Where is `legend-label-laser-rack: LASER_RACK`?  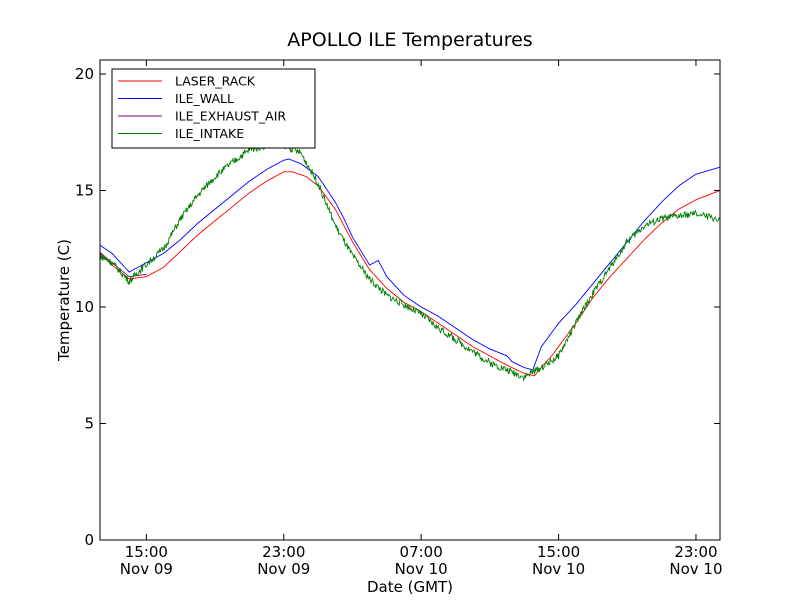 legend-label-laser-rack: LASER_RACK is located at coordinates (215, 81).